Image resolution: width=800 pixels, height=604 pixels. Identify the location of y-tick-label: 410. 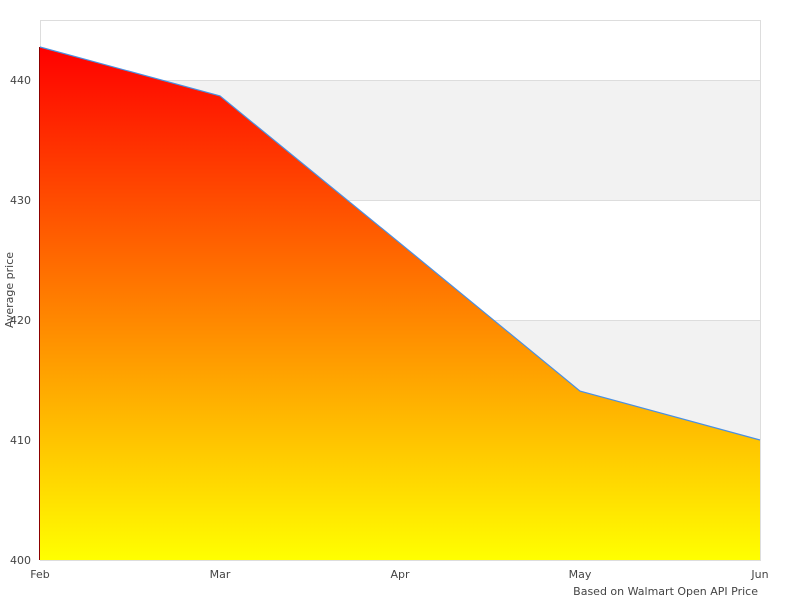
(20, 440).